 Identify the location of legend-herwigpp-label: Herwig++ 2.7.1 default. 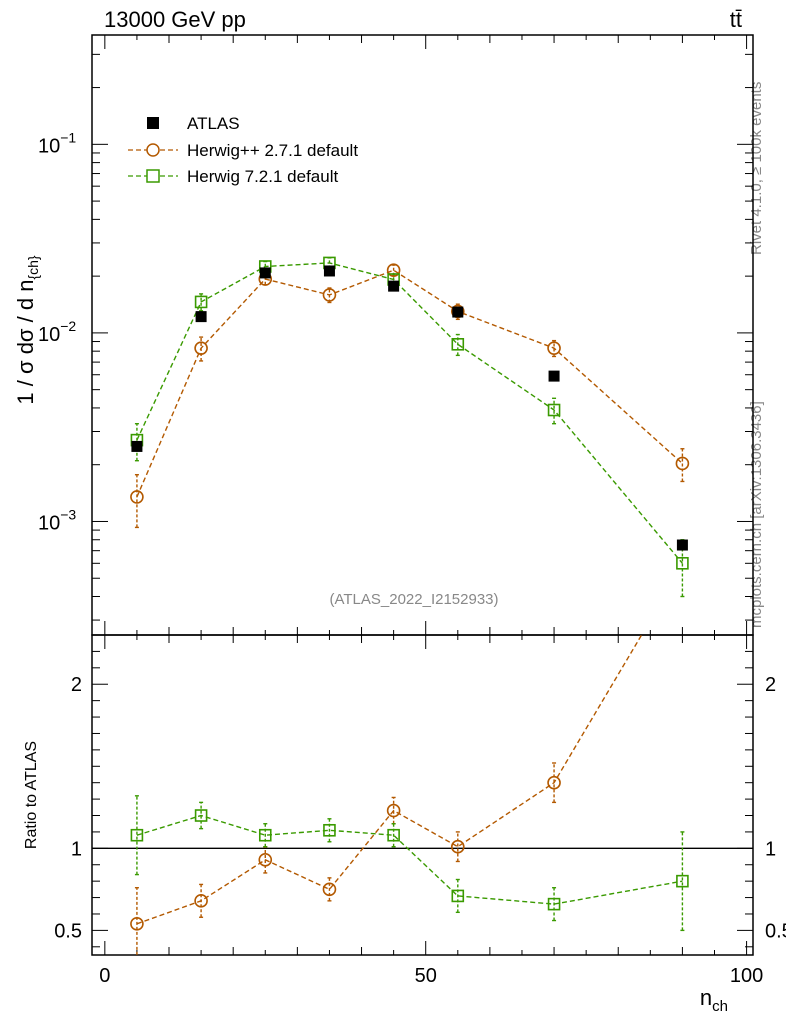
(272, 150).